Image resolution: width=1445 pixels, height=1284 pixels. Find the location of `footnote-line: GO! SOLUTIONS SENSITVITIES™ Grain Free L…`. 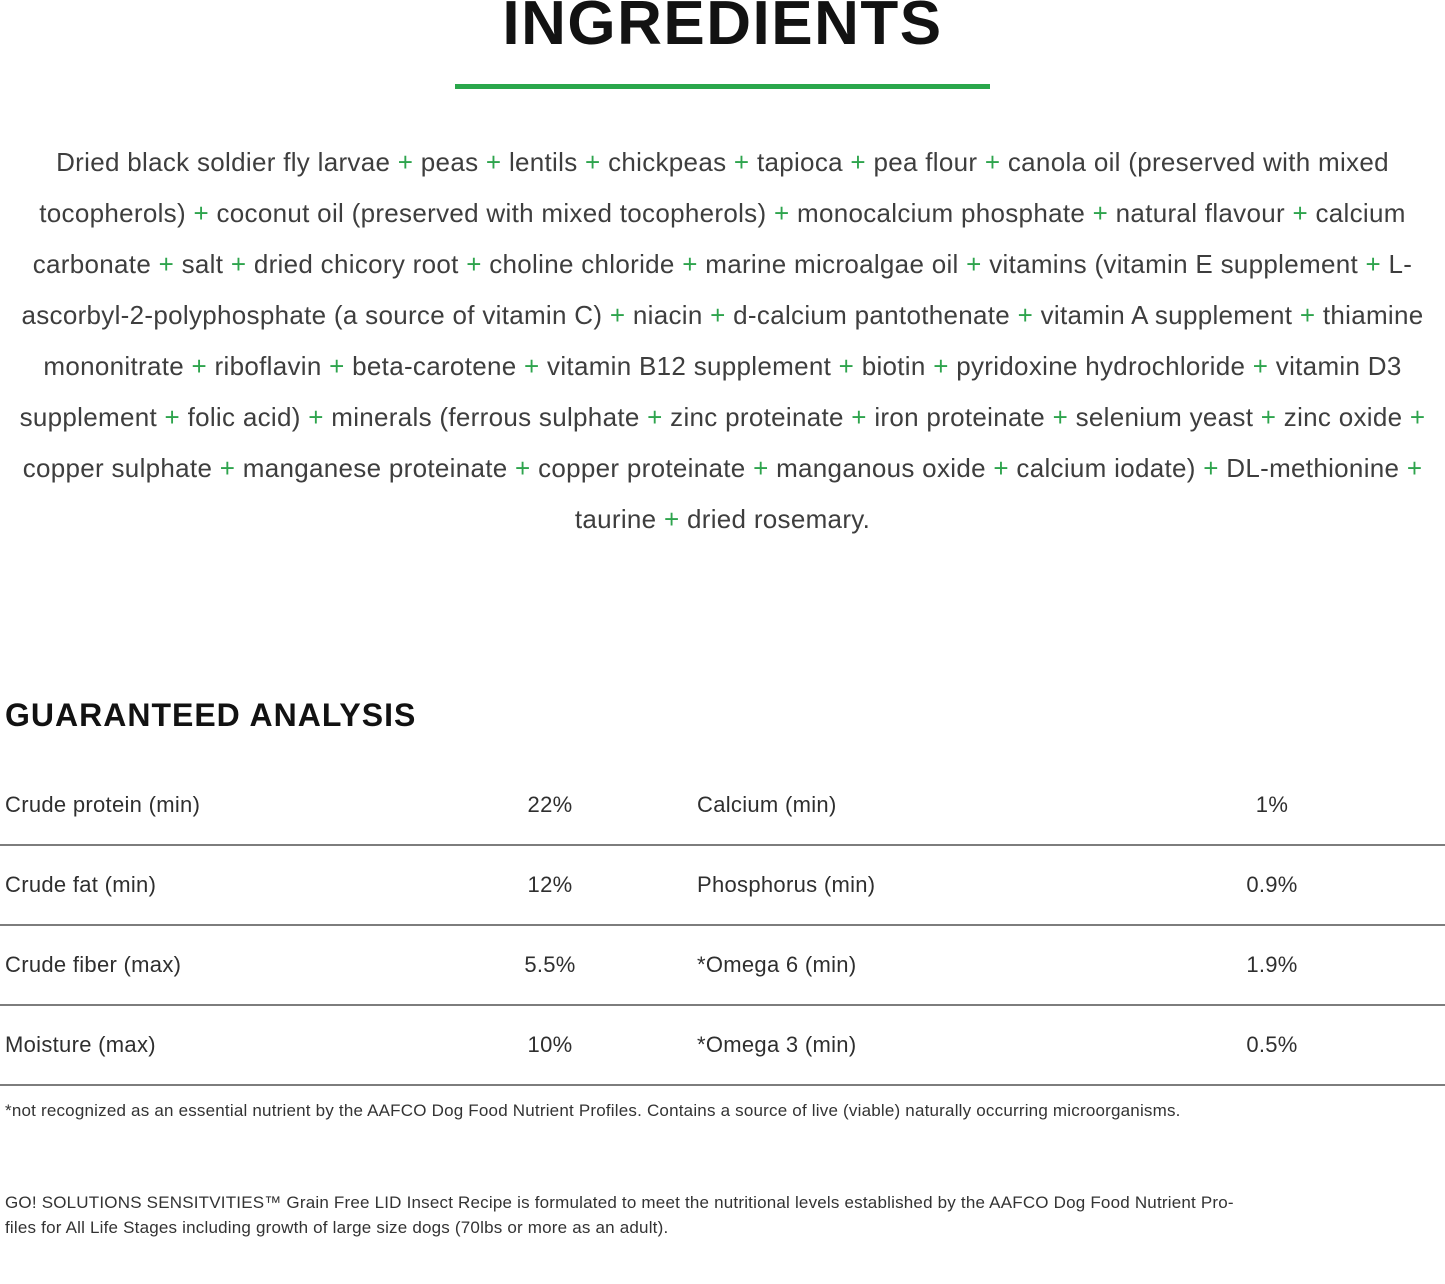

footnote-line: GO! SOLUTIONS SENSITVITIES™ Grain Free L… is located at coordinates (619, 1202).